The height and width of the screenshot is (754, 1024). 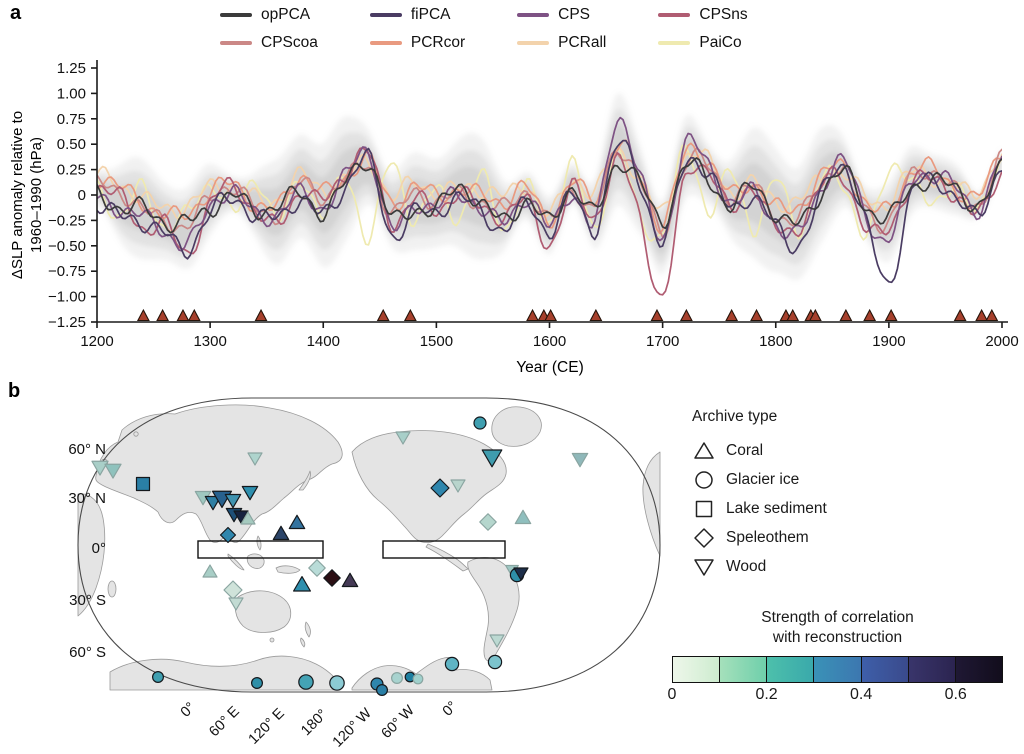 I want to click on y-tick-label: 0.25, so click(x=71, y=170).